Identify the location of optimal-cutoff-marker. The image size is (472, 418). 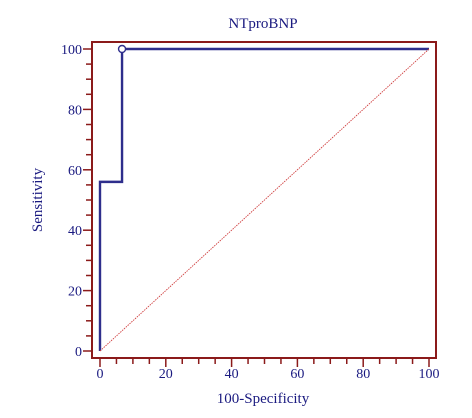
(122, 49).